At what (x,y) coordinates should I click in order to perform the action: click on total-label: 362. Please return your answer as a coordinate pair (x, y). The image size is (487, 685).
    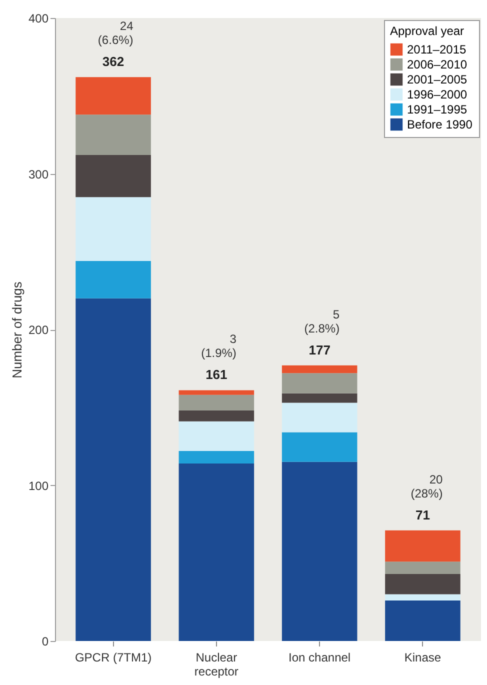
    Looking at the image, I should click on (113, 62).